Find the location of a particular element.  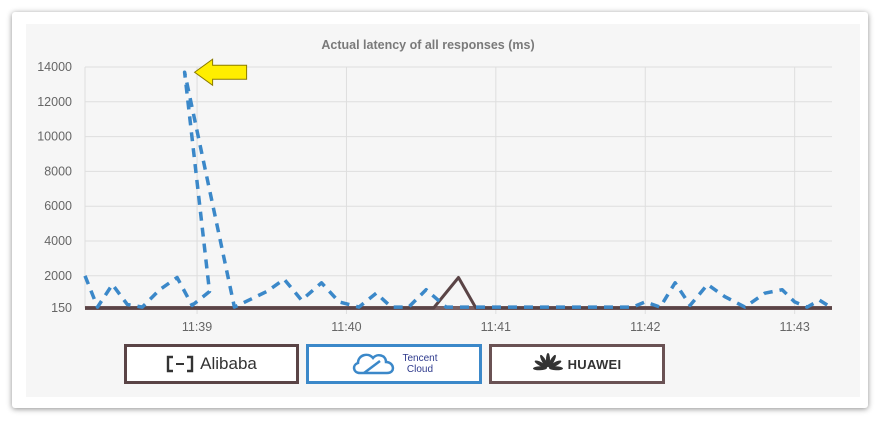

y-axis-ticks: 150 2000 4000 6000 8000 10000 12000 14000 is located at coordinates (54, 187).